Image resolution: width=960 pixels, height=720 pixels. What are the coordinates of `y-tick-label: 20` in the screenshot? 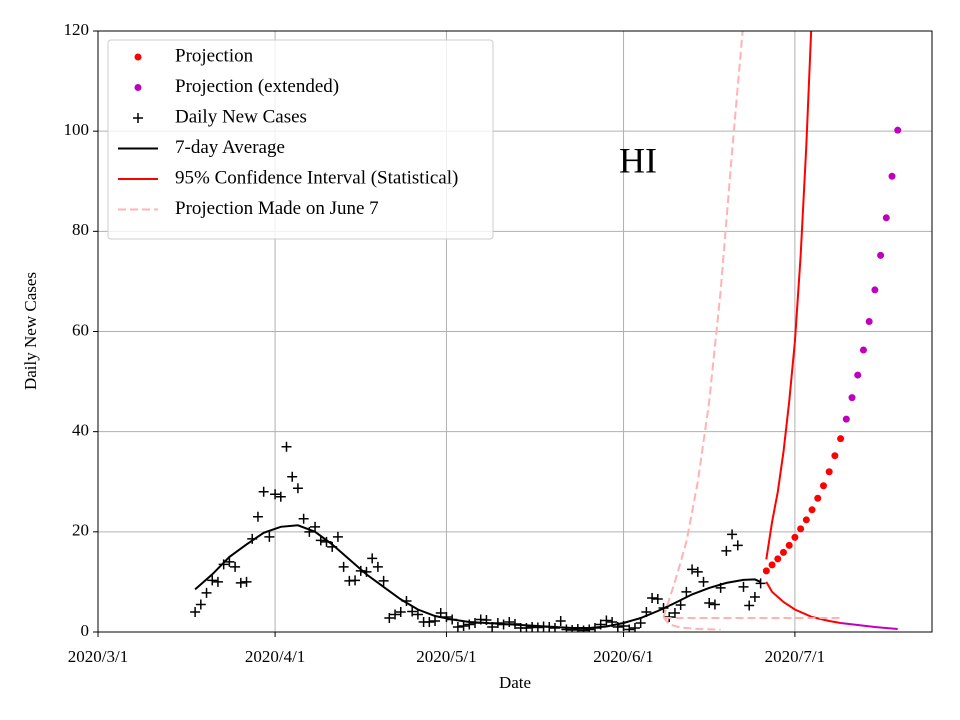 It's located at (80, 530).